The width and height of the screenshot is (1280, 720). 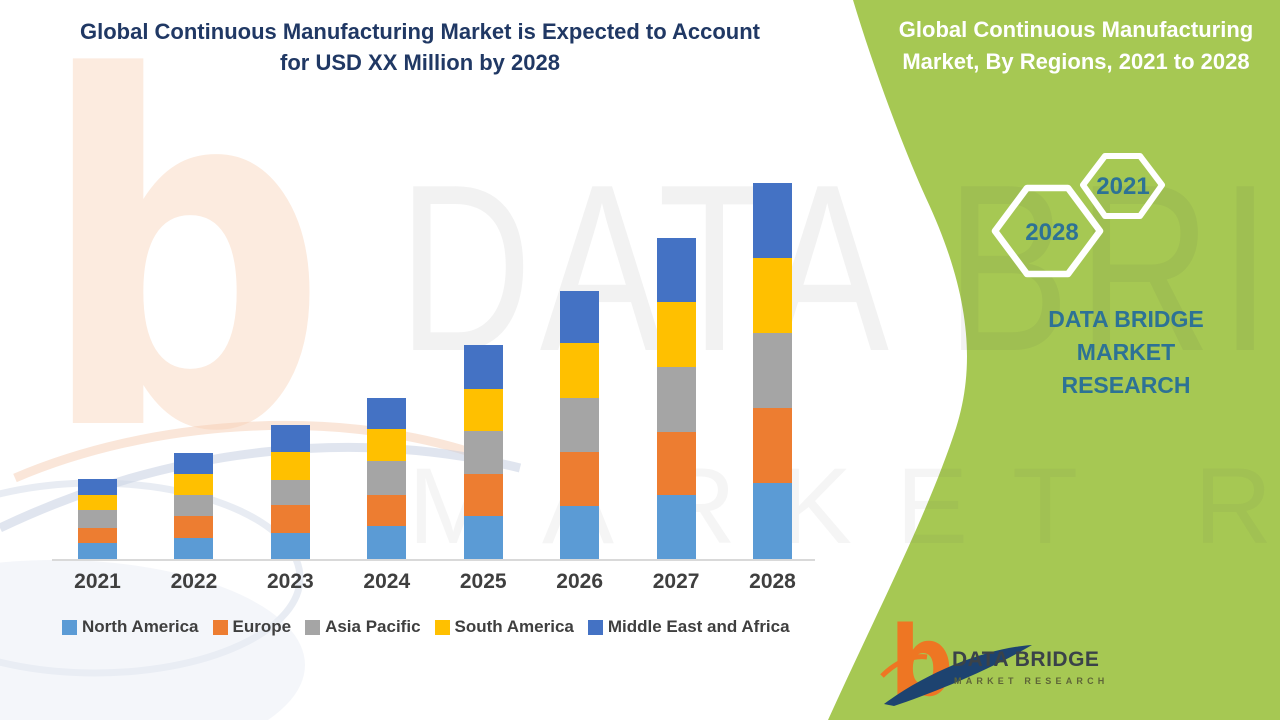 What do you see at coordinates (1076, 61) in the screenshot?
I see `side-panel-heading-line2: Market, By Regions, 2021 to 2028` at bounding box center [1076, 61].